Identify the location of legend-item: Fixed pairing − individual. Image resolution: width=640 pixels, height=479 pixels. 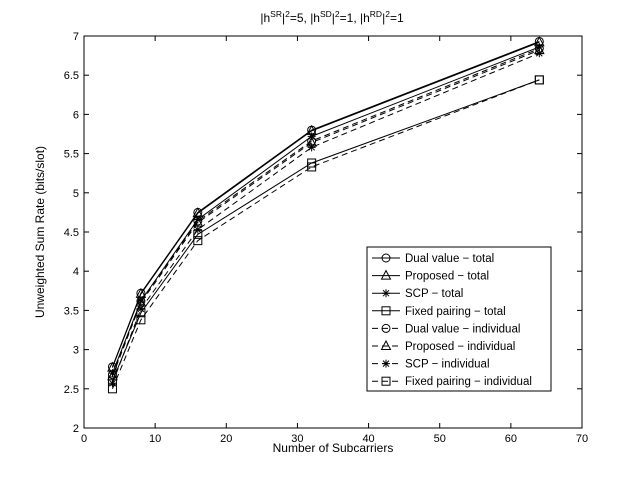
(452, 382).